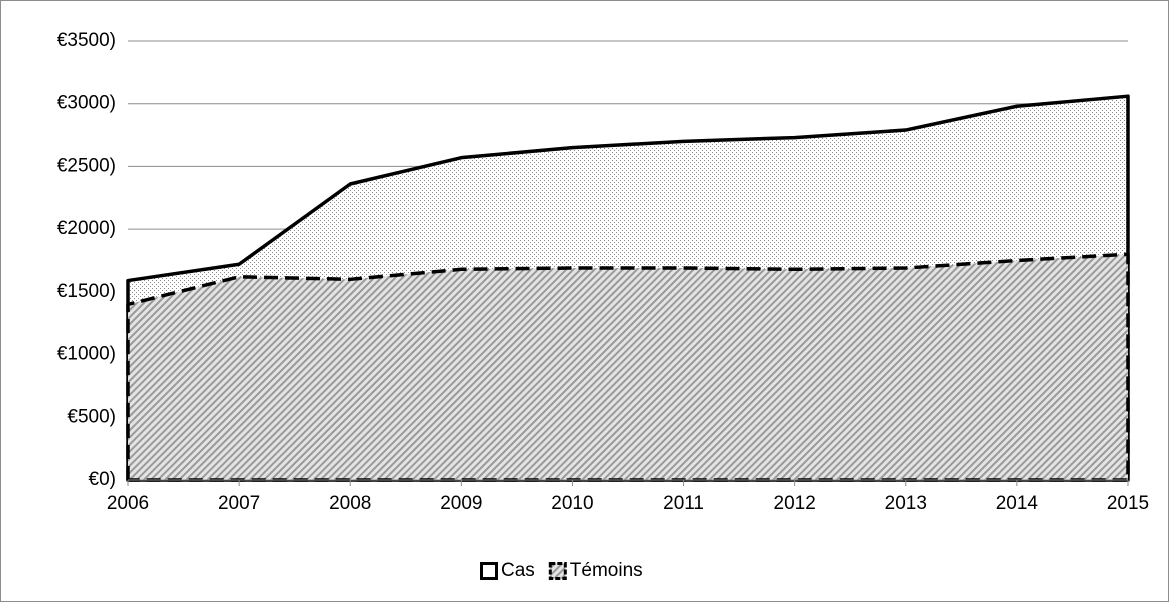 The image size is (1170, 603). I want to click on x-tick-label: 2009, so click(461, 503).